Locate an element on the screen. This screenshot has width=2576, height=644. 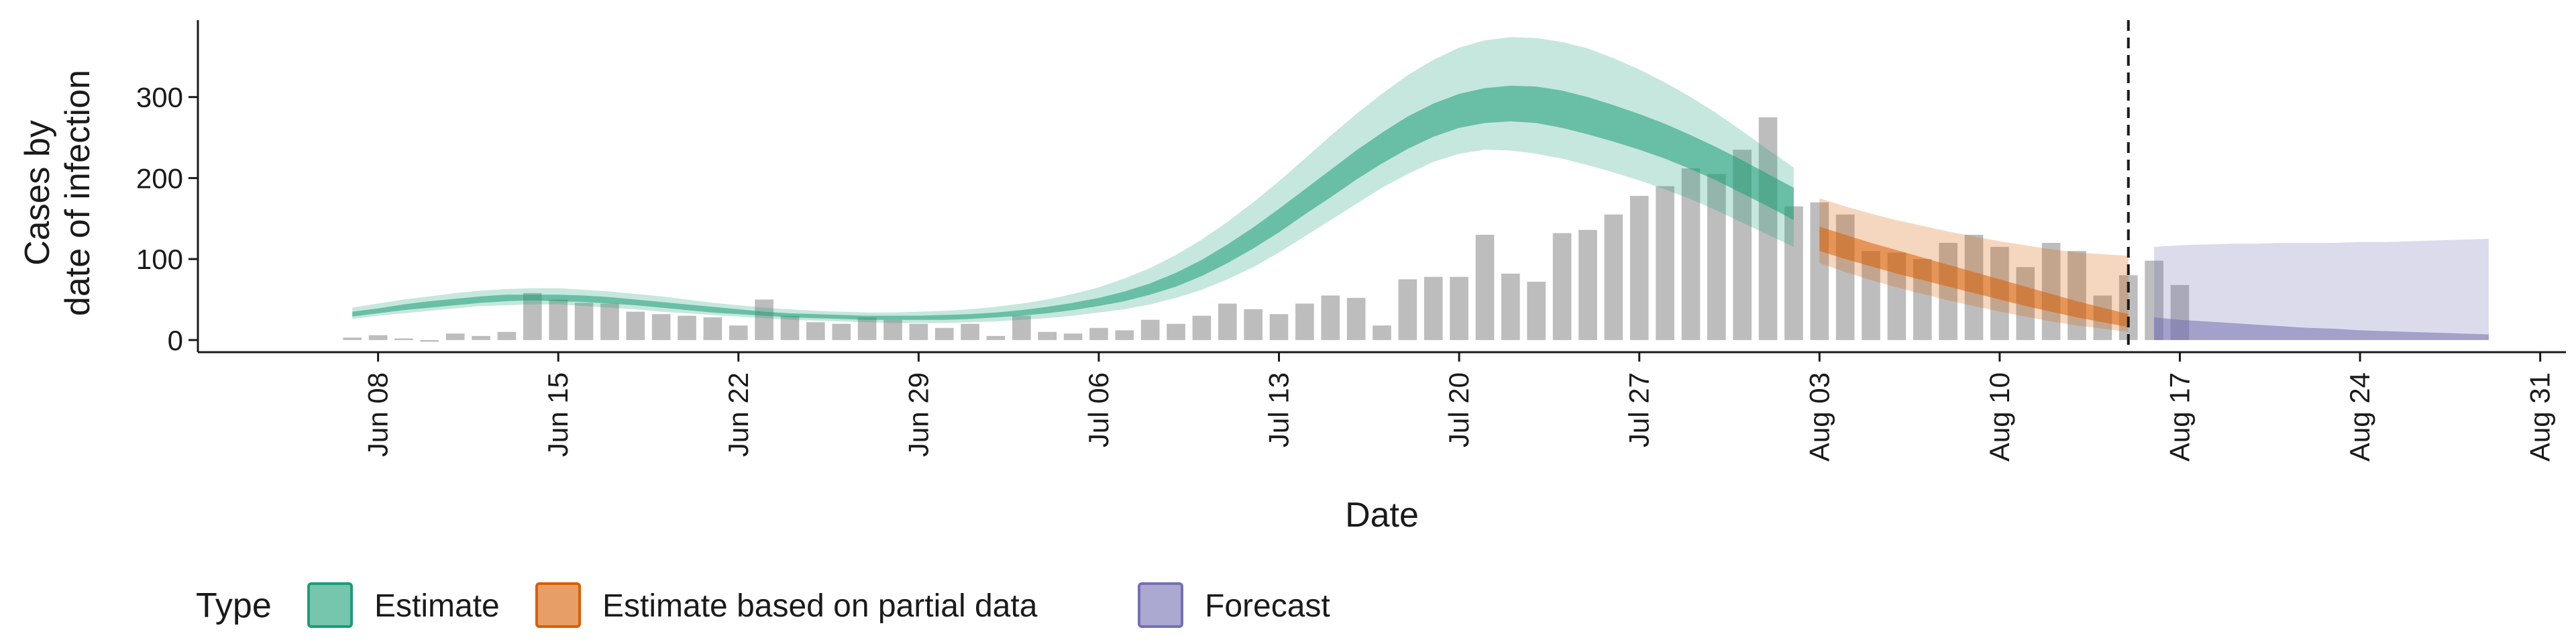
legend-label-partial: Estimate based on partial data is located at coordinates (820, 606).